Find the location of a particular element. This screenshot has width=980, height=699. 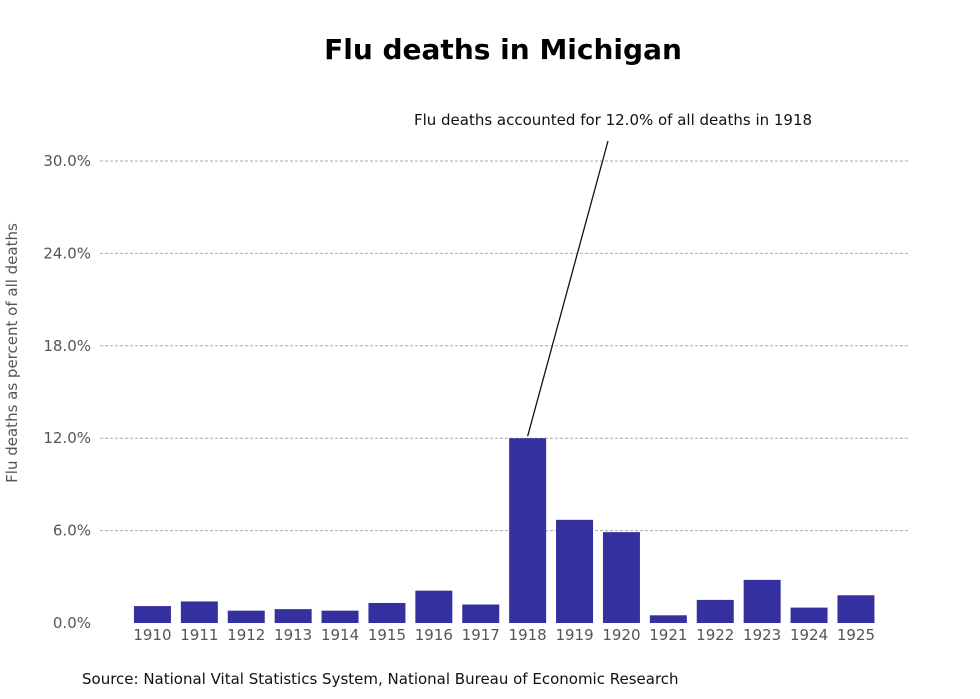

y-tick-label: 18.0% is located at coordinates (67, 346).